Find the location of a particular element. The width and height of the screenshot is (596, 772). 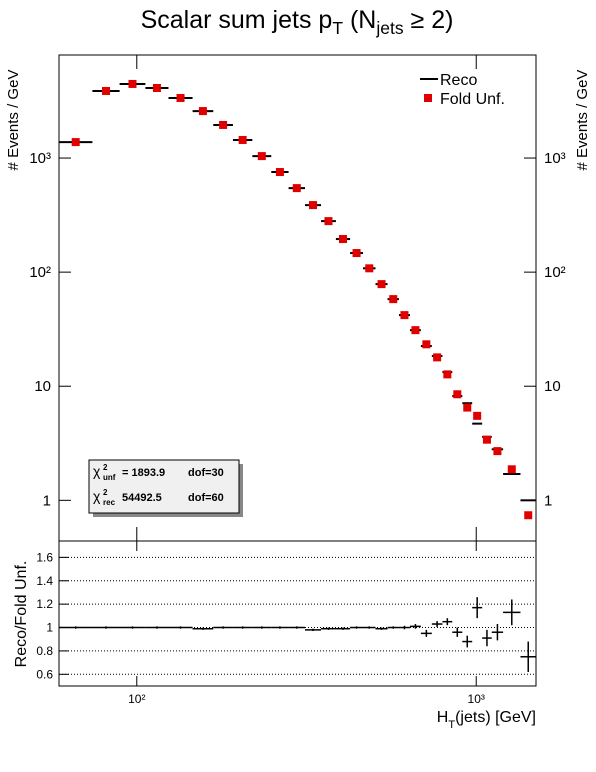

x-axis-title: HT(jets) [GeV] is located at coordinates (486, 720).